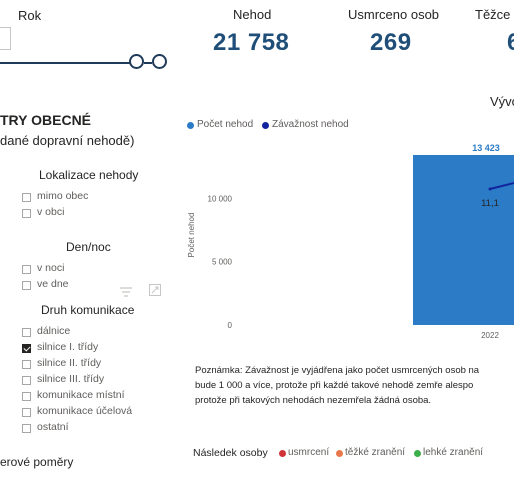  What do you see at coordinates (310, 124) in the screenshot?
I see `legend-label-severity: Závažnost nehod` at bounding box center [310, 124].